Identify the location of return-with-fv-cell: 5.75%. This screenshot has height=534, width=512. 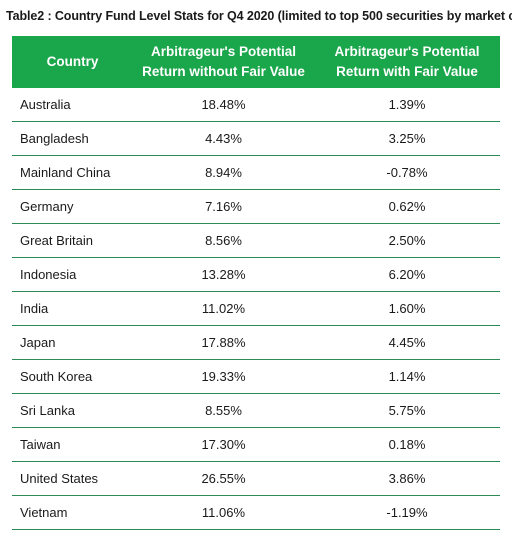
(407, 410).